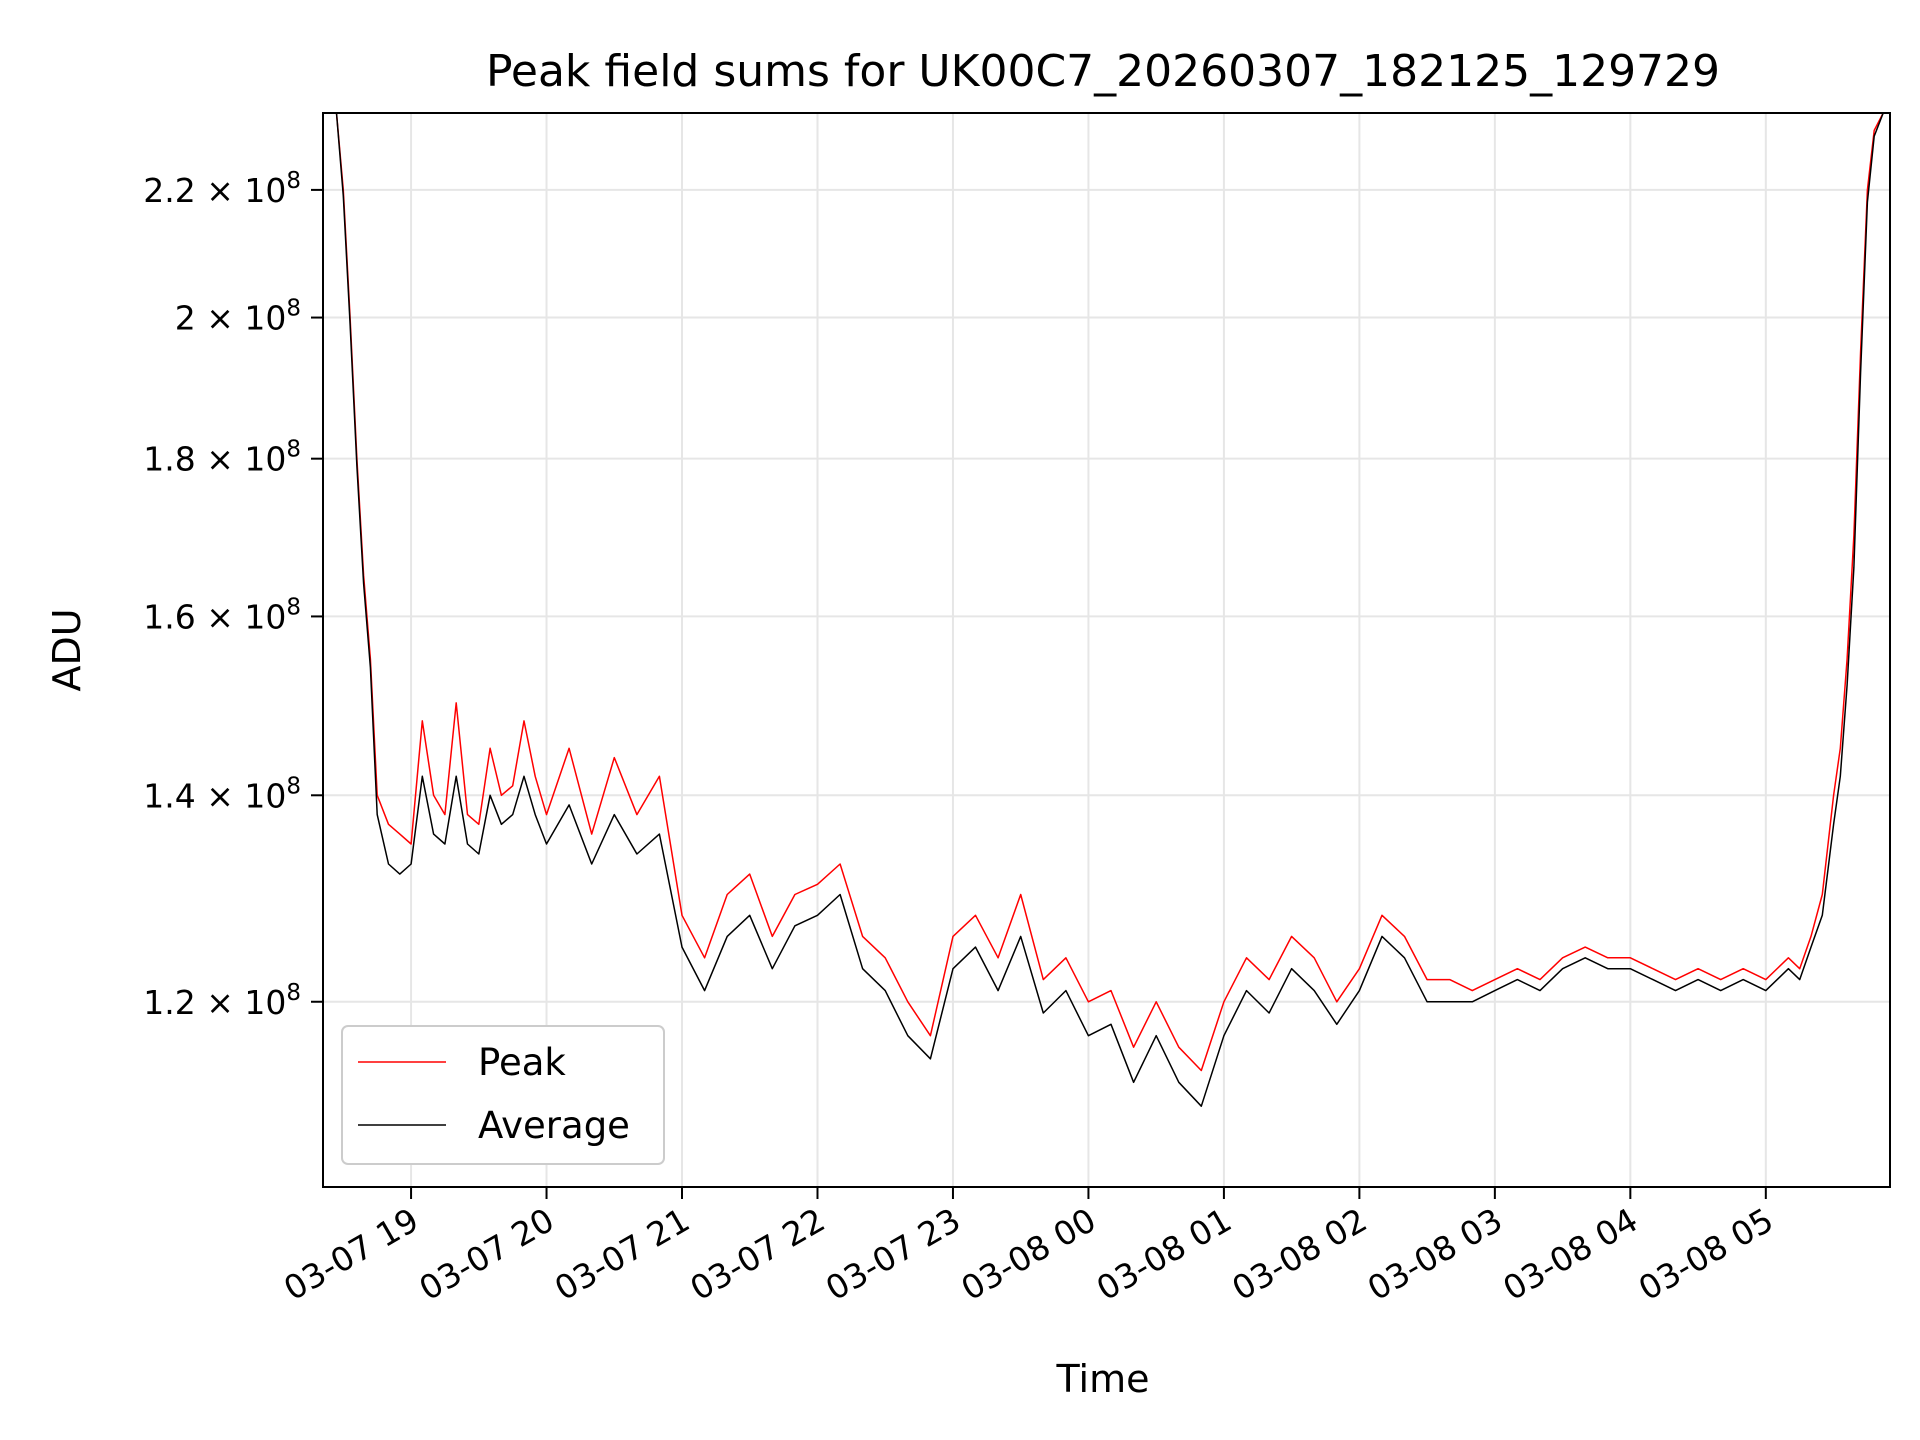 The height and width of the screenshot is (1440, 1920). What do you see at coordinates (1103, 1379) in the screenshot?
I see `x-axis-label: Time` at bounding box center [1103, 1379].